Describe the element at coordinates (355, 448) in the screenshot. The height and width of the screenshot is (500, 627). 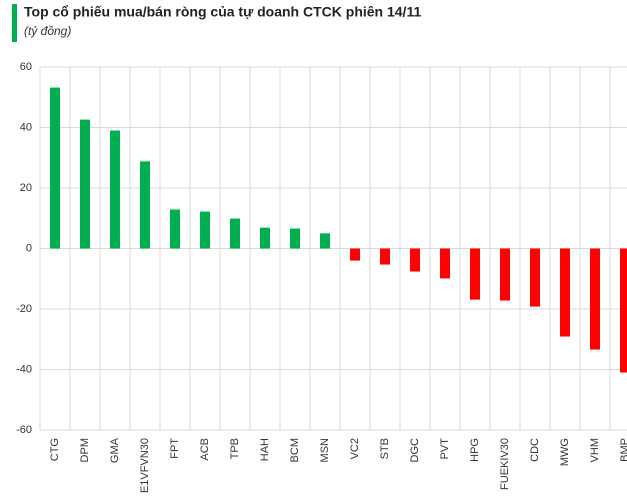
I see `x-tick-label: VC2` at that location.